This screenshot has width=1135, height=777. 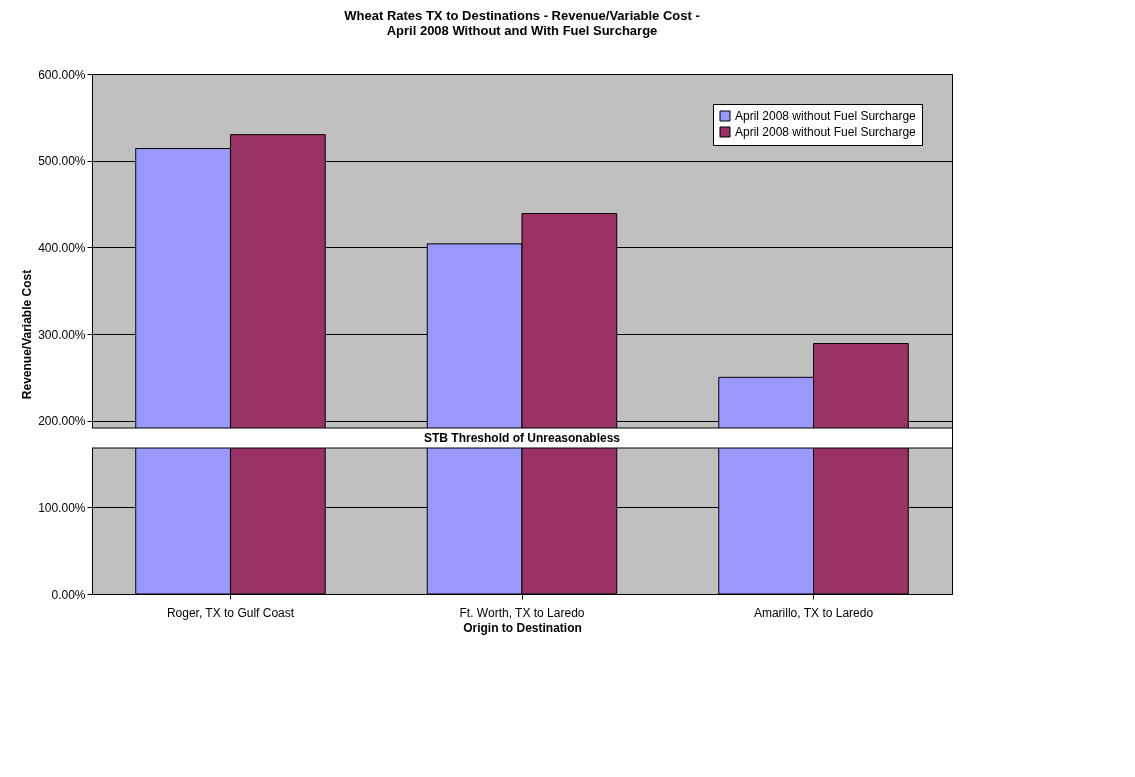 What do you see at coordinates (62, 74) in the screenshot?
I see `y-tick-label: 600.00%` at bounding box center [62, 74].